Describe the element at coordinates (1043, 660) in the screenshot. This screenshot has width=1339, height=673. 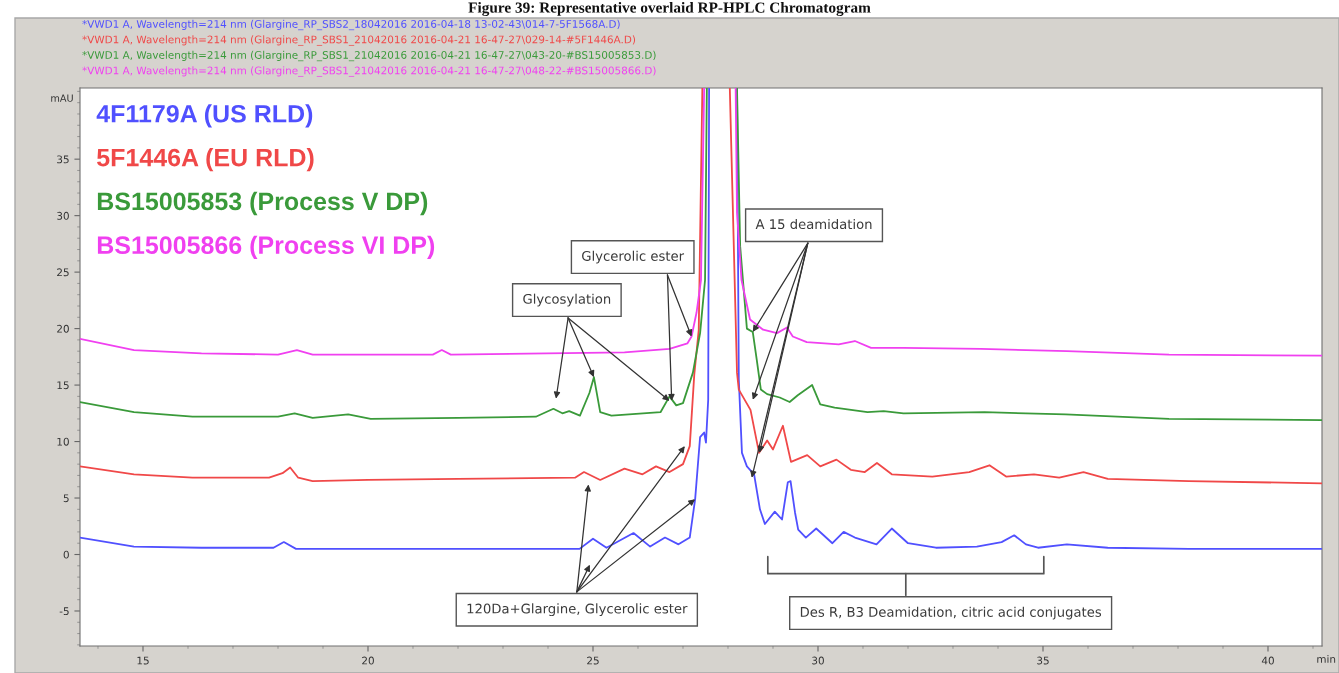
I see `x-tick-label: 35` at that location.